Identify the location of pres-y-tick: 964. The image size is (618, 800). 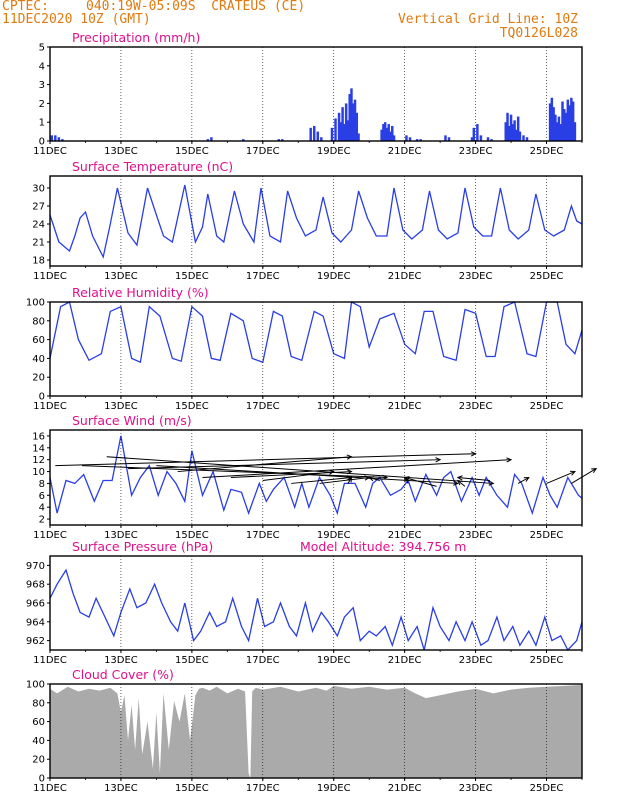
(35, 622).